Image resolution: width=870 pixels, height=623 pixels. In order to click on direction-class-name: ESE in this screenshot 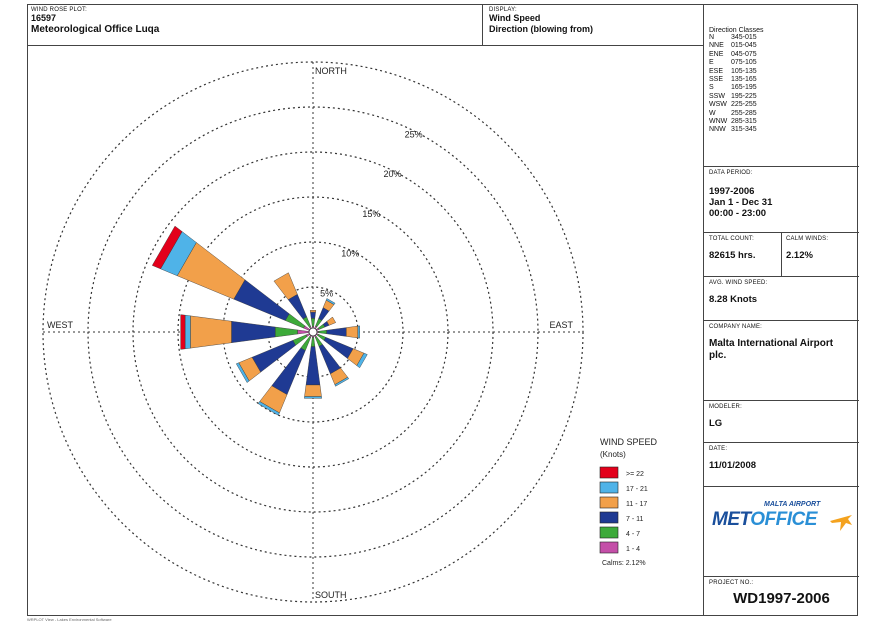, I will do `click(716, 71)`.